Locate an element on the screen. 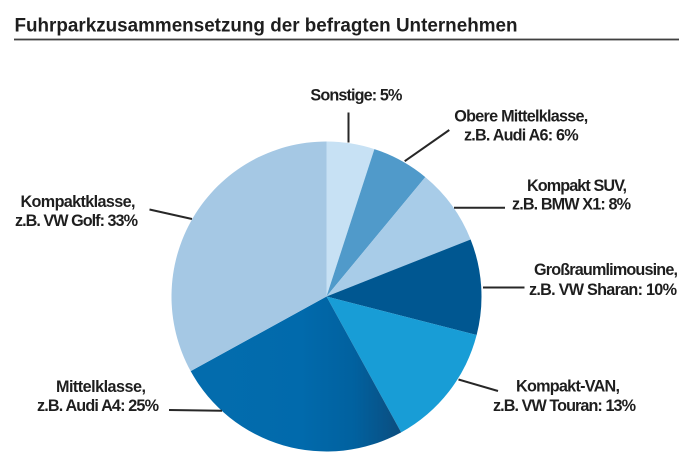  svg-text: z.B. Audi A6: 6% is located at coordinates (521, 136).